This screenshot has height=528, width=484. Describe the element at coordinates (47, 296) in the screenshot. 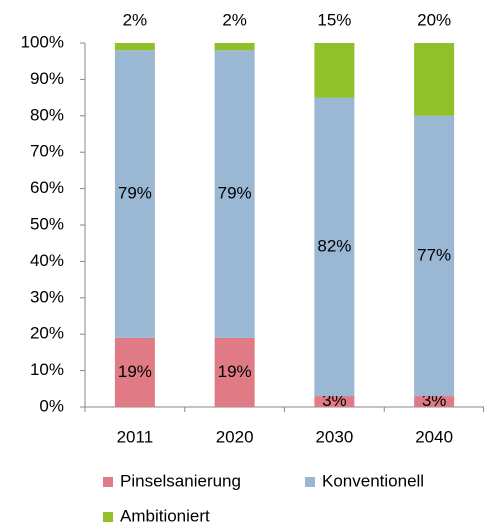

I see `y-tick-label: 30%` at that location.